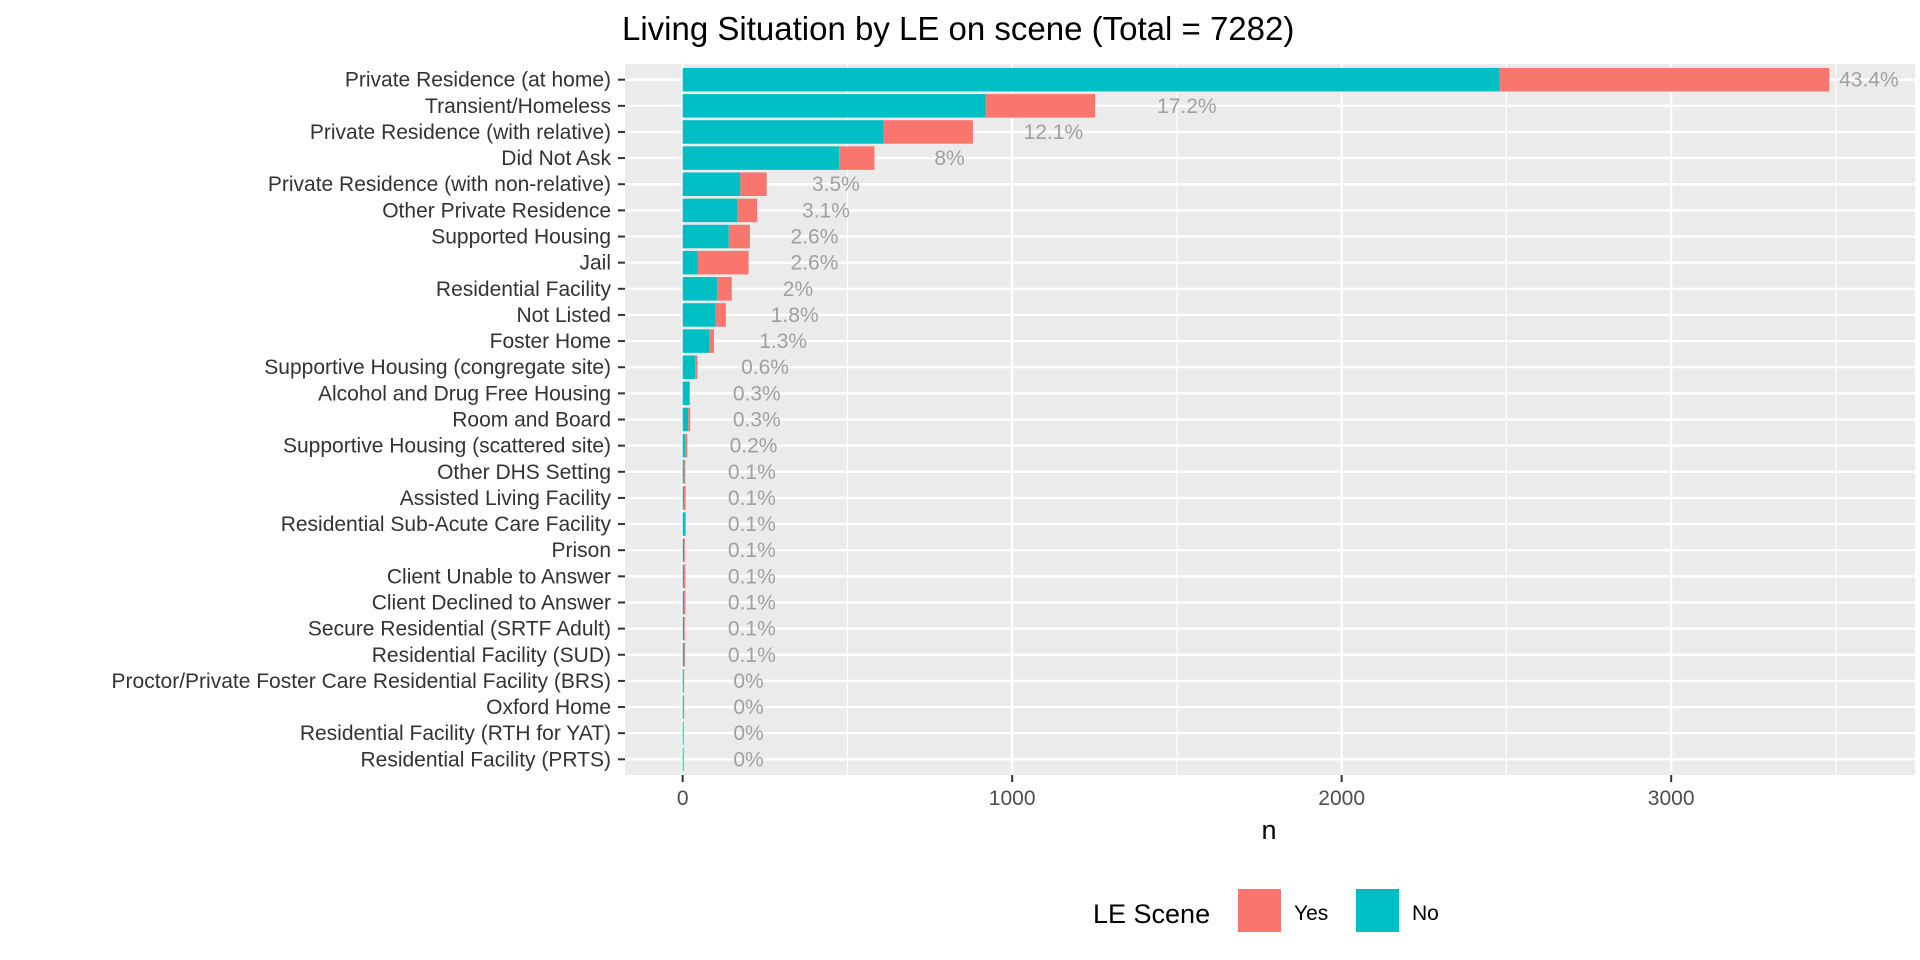 The width and height of the screenshot is (1920, 960). I want to click on category-label: Residential Facility (RTH for YAT), so click(455, 733).